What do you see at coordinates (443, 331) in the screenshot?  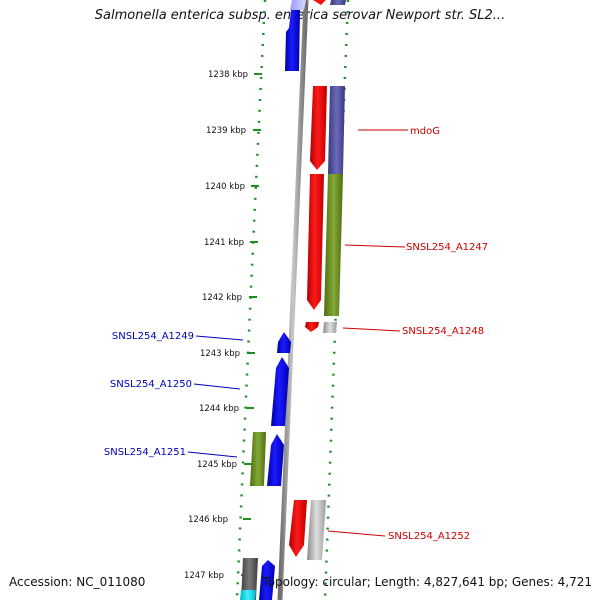 I see `gene-label-snsl254-a1248: SNSL254_A1248` at bounding box center [443, 331].